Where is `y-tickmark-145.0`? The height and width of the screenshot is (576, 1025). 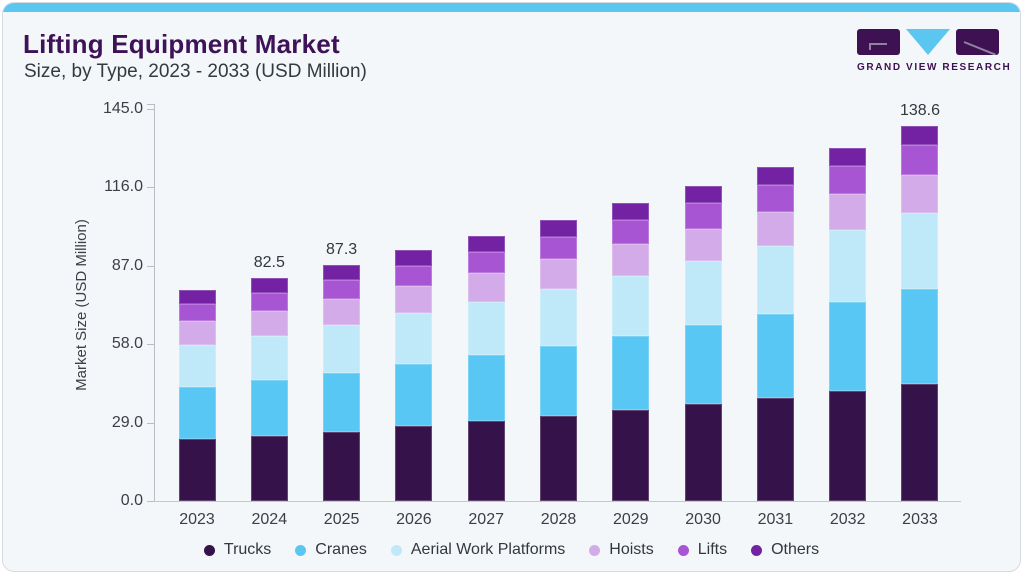 y-tickmark-145.0 is located at coordinates (150, 109).